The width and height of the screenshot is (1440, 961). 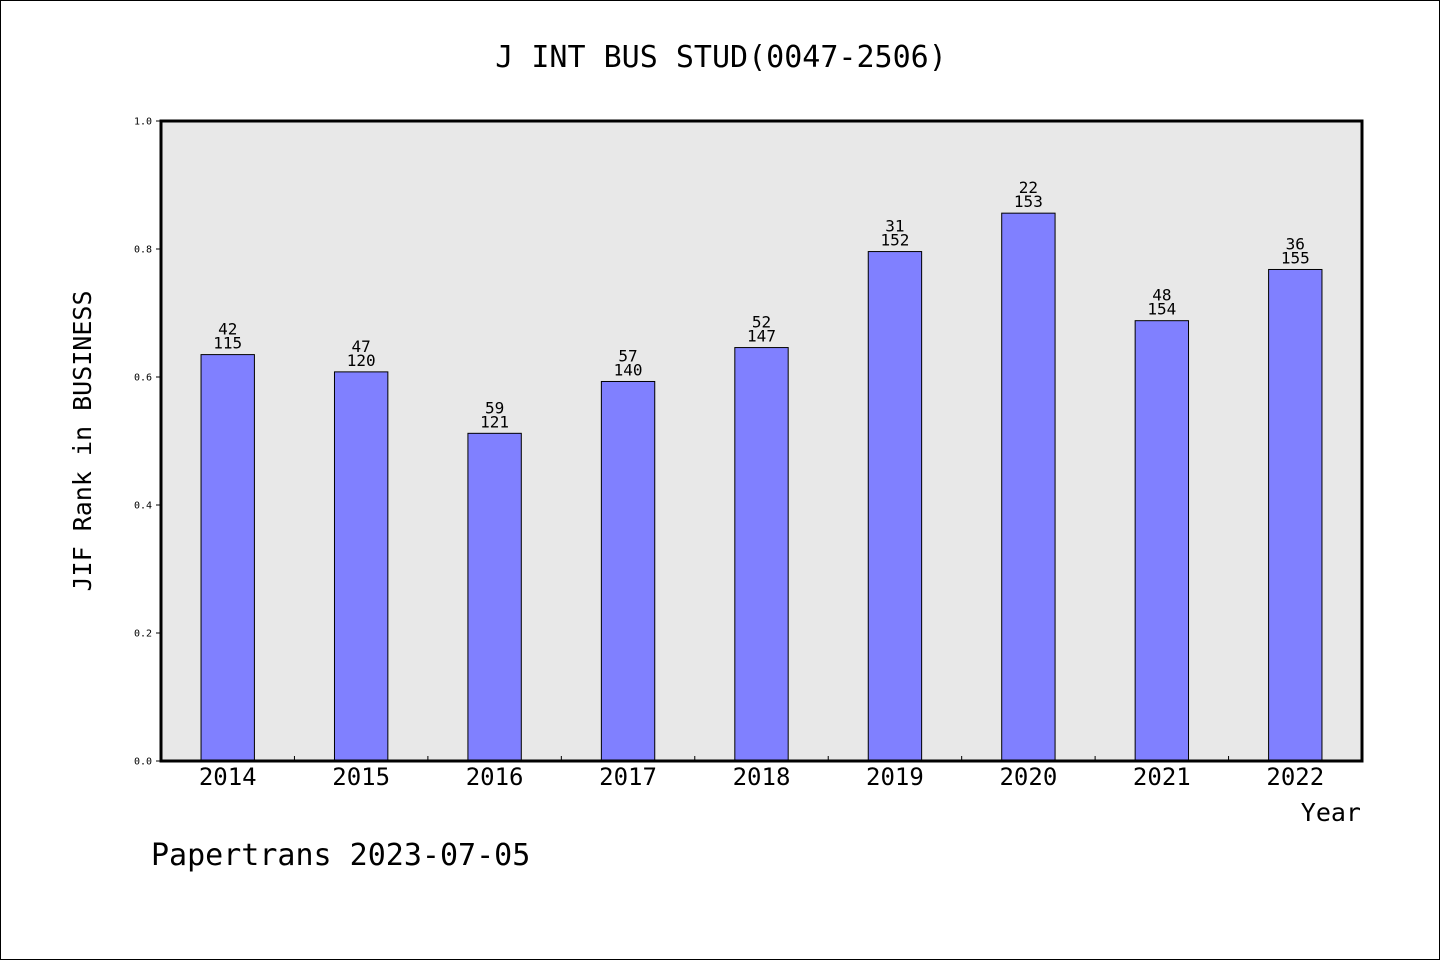 What do you see at coordinates (227, 329) in the screenshot?
I see `bar-rank-label: 42` at bounding box center [227, 329].